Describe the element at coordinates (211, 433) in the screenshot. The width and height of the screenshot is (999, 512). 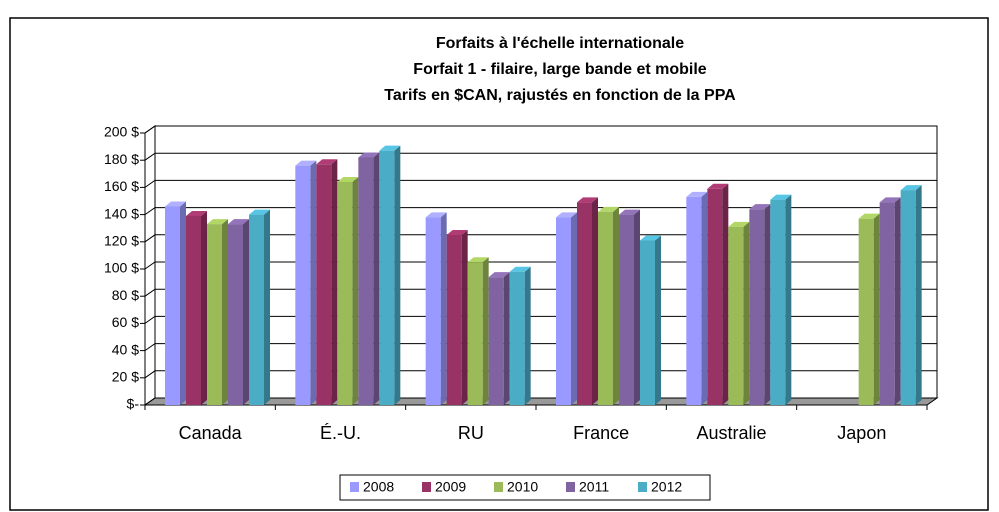
I see `x-tick-label: Canada` at that location.